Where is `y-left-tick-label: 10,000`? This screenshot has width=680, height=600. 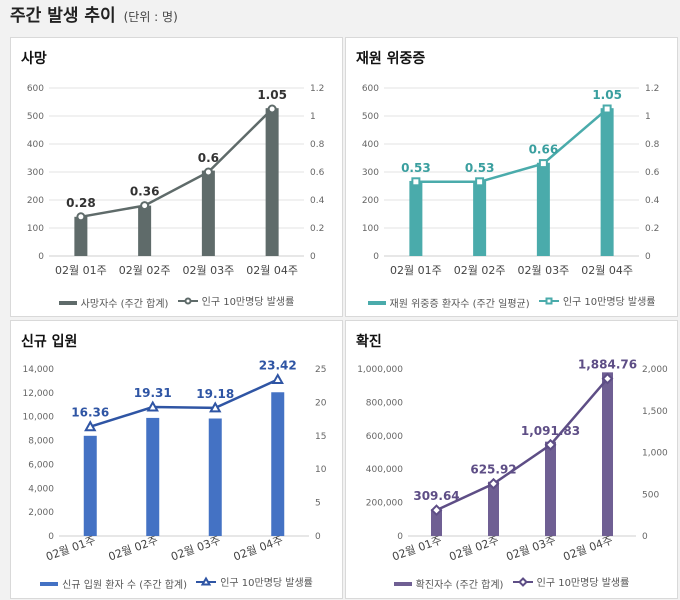
y-left-tick-label: 10,000 is located at coordinates (39, 418).